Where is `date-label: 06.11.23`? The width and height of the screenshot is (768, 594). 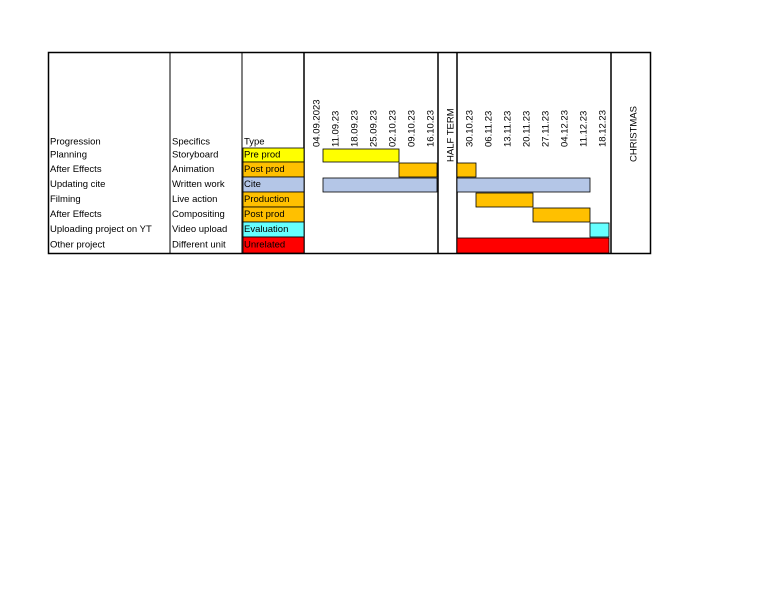
date-label: 06.11.23 is located at coordinates (489, 129).